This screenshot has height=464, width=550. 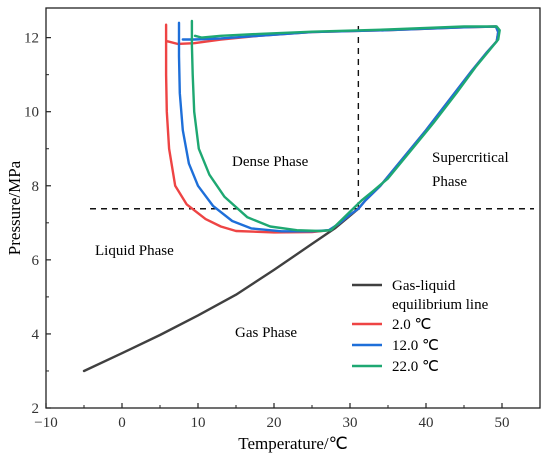 I want to click on legend-label-12c: 12.0 ℃, so click(x=415, y=346).